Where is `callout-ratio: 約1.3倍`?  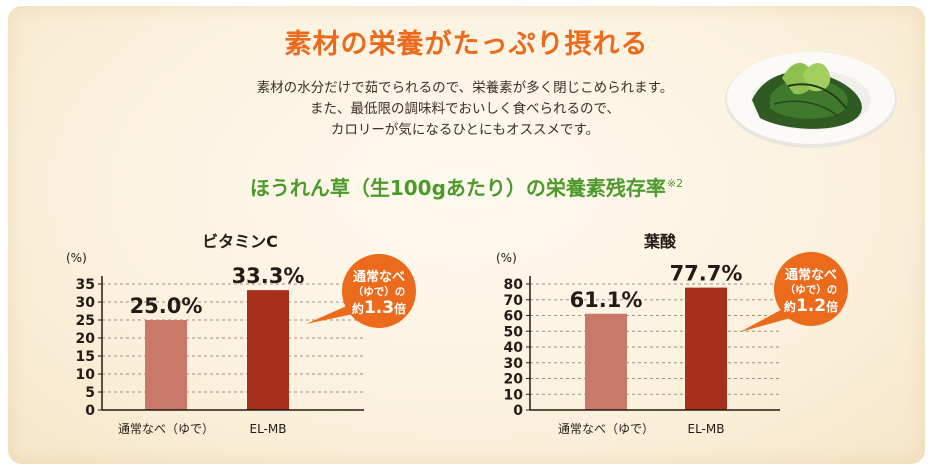
callout-ratio: 約1.3倍 is located at coordinates (379, 308).